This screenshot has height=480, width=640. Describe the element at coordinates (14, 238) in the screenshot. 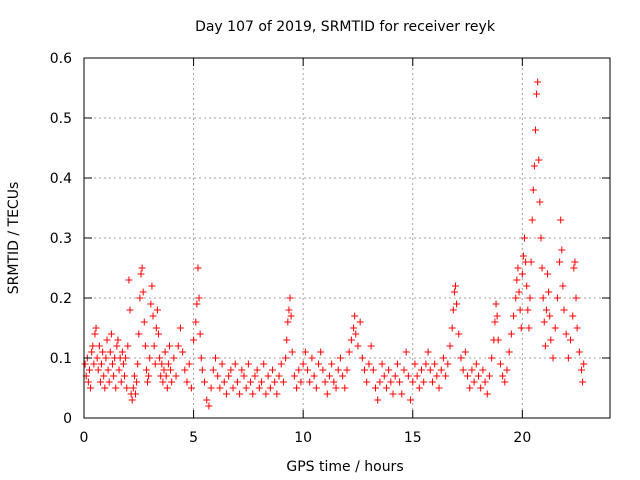

I see `y-axis-label: SRMTID / TECUs` at that location.